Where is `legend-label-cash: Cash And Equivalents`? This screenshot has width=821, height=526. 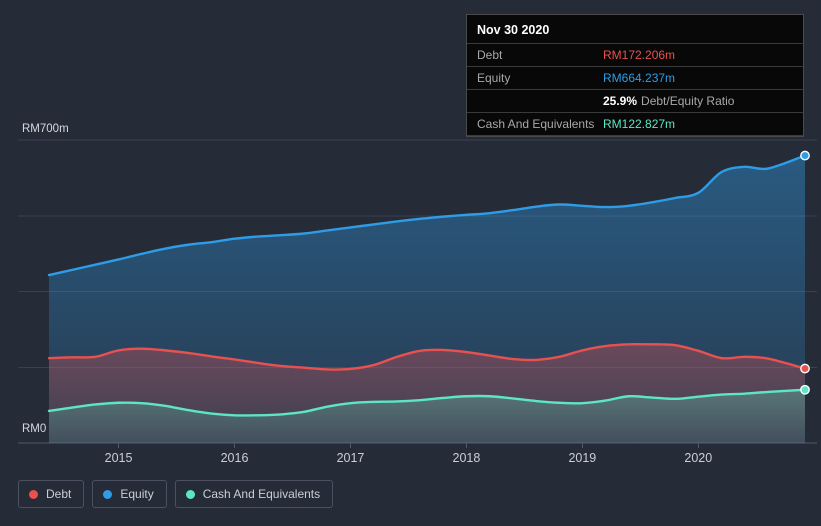 legend-label-cash: Cash And Equivalents is located at coordinates (261, 494).